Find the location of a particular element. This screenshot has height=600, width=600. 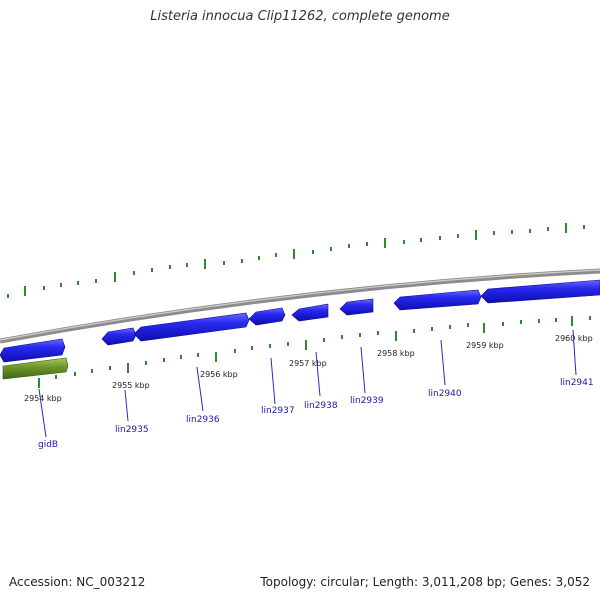

gene-label-lin2938: lin2938 is located at coordinates (321, 406).